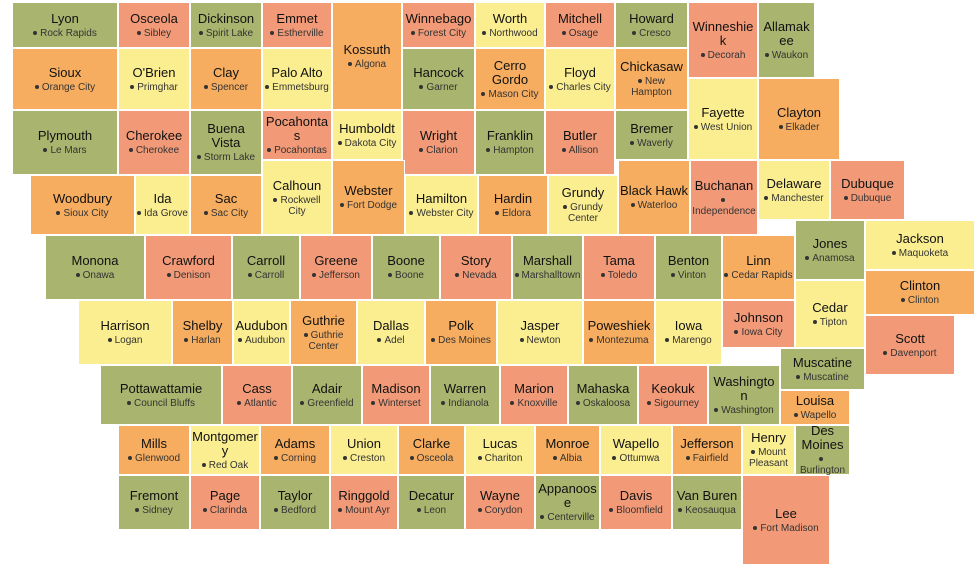  What do you see at coordinates (688, 267) in the screenshot?
I see `county-benton: Benton Vinton` at bounding box center [688, 267].